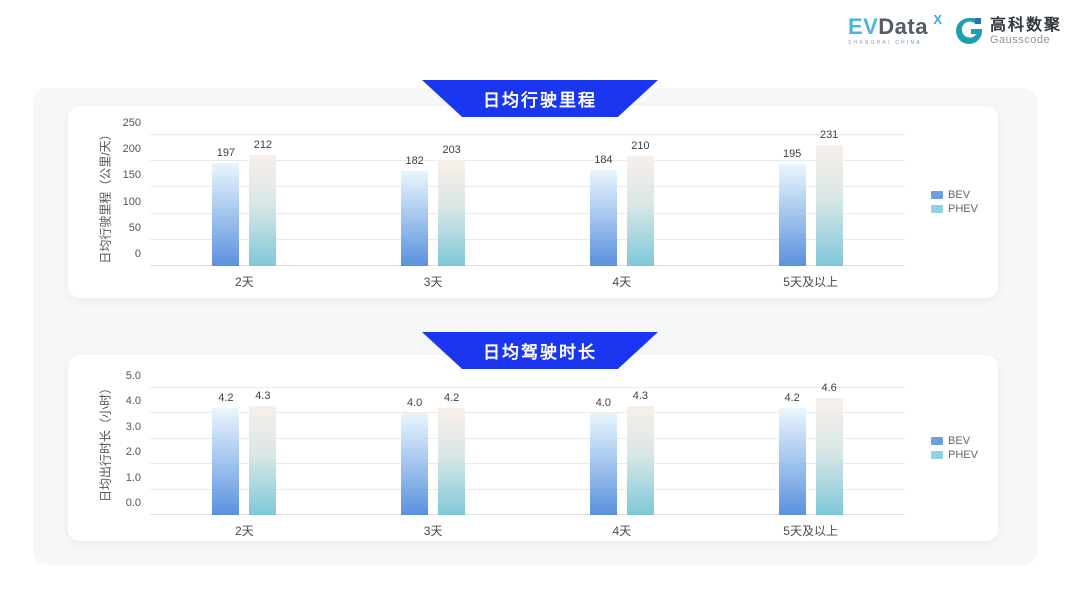 Image resolution: width=1080 pixels, height=608 pixels. I want to click on bar-group: 4.2 4.3 2天, so click(244, 463).